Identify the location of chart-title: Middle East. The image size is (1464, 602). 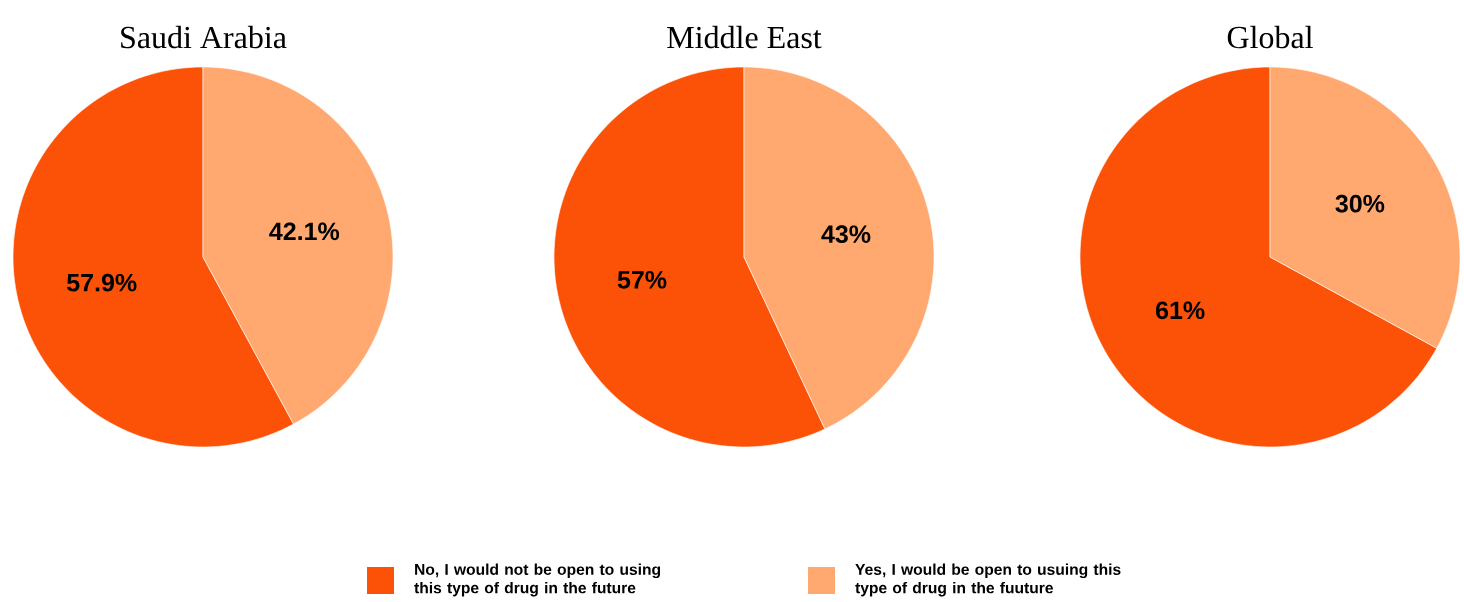
(744, 37).